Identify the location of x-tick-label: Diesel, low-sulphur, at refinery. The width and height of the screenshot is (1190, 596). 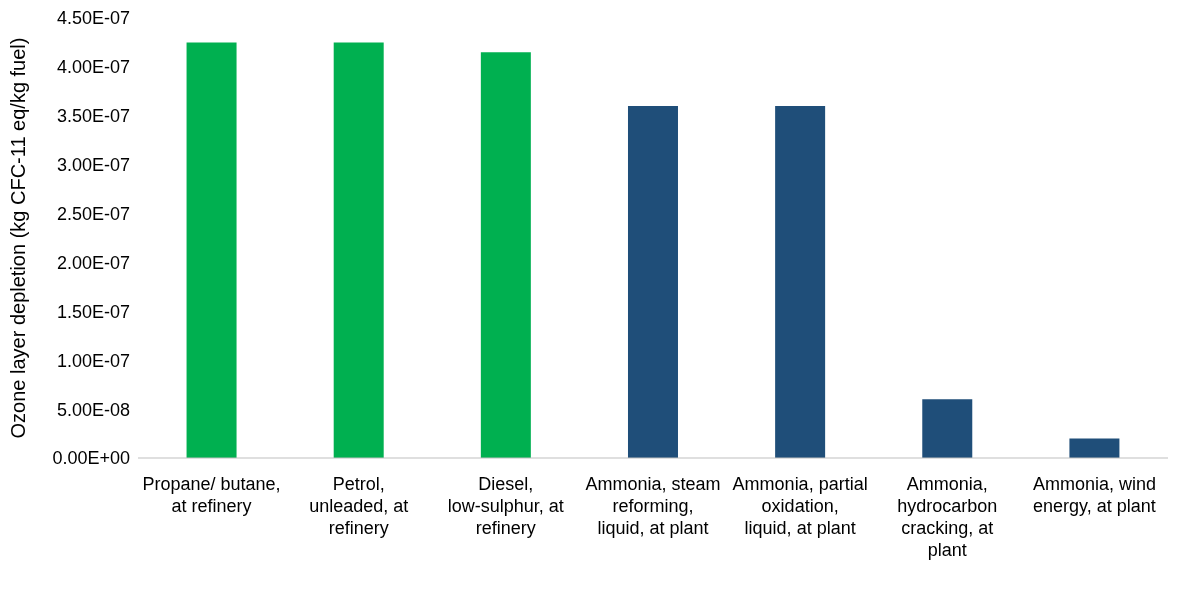
(505, 506).